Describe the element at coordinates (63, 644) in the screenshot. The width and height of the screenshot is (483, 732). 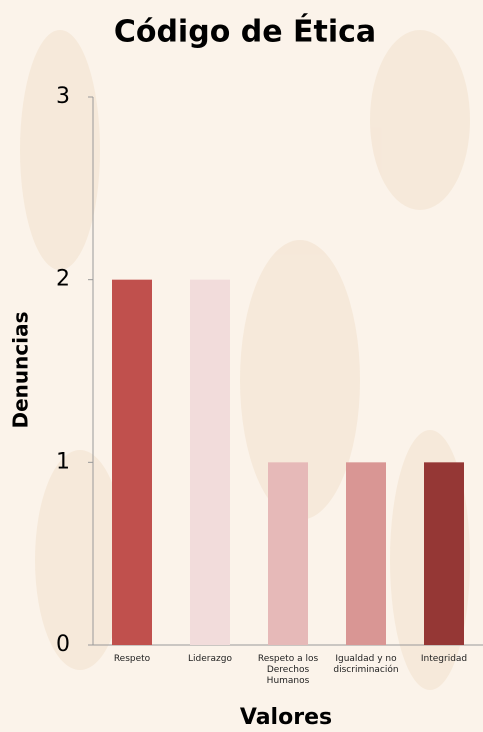
I see `y-tick-label: 0` at that location.